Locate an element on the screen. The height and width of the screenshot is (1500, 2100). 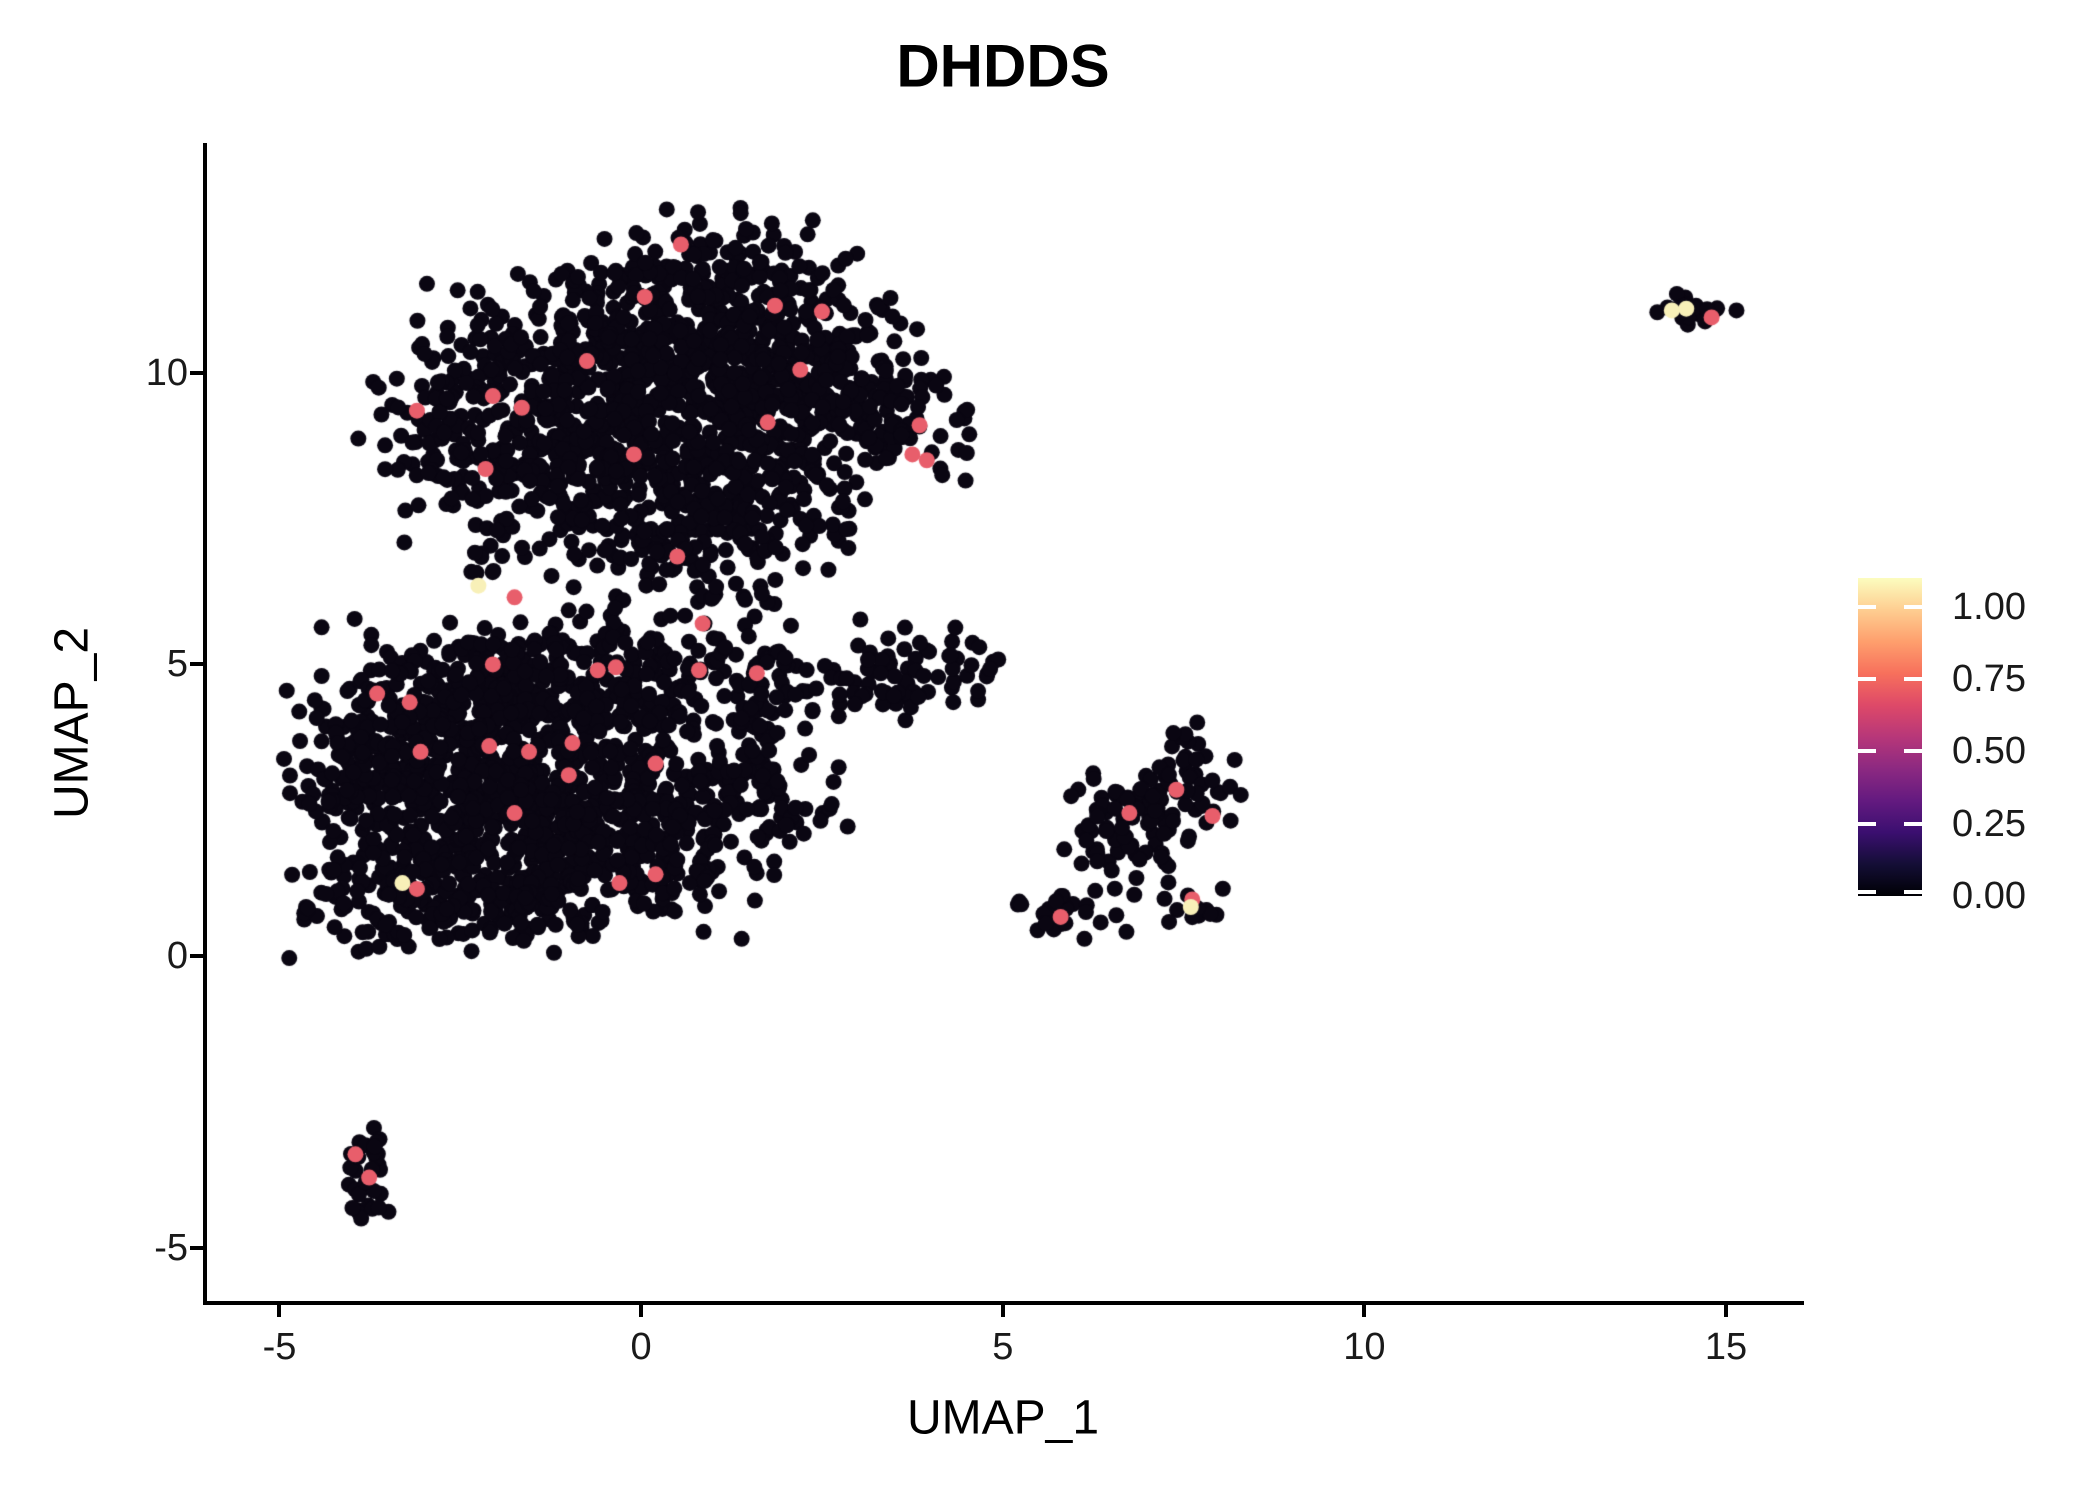
legend-tick-label: 0.50 is located at coordinates (1989, 751).